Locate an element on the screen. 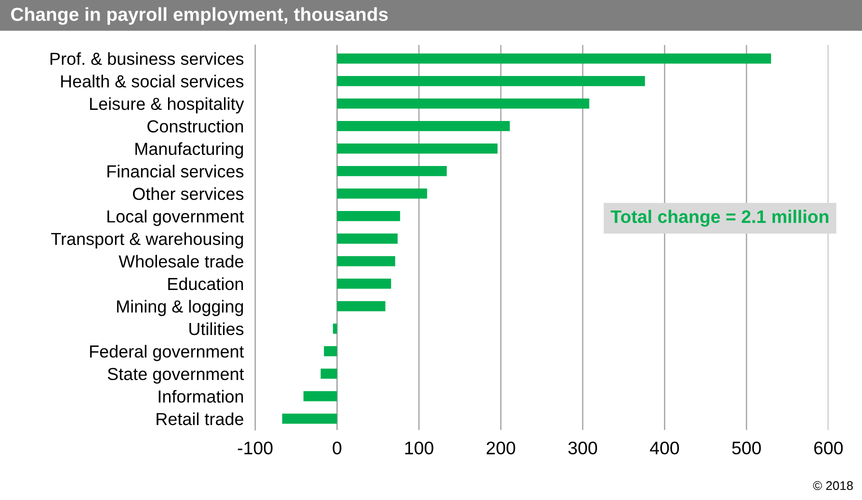 This screenshot has height=500, width=862. x-tick-label: 400 is located at coordinates (664, 448).